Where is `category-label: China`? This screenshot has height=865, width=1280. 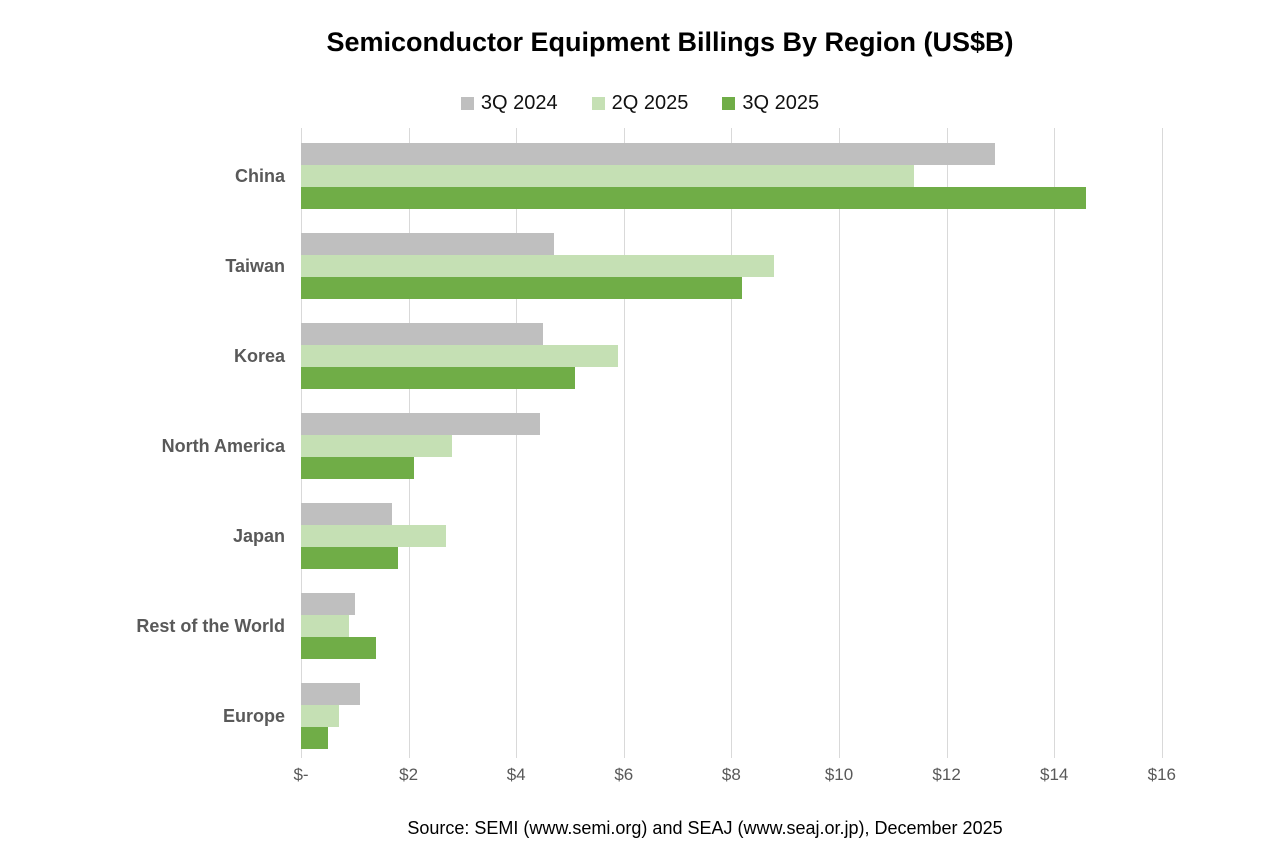 category-label: China is located at coordinates (259, 176).